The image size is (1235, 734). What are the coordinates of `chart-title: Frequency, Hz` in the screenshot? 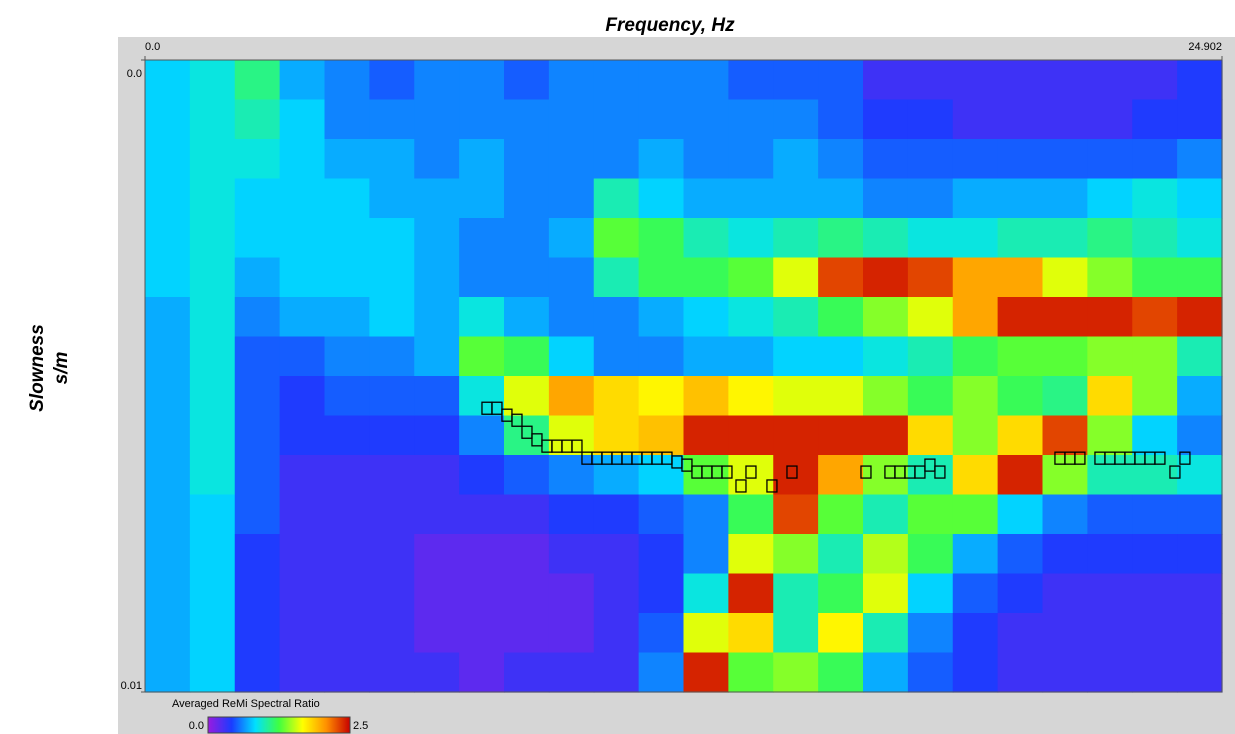 It's located at (670, 25).